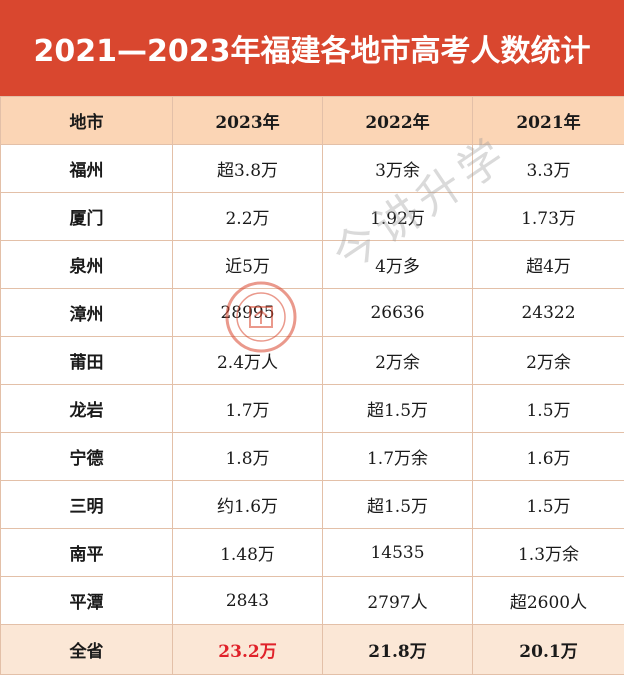  Describe the element at coordinates (87, 553) in the screenshot. I see `city-cell: 南平` at that location.